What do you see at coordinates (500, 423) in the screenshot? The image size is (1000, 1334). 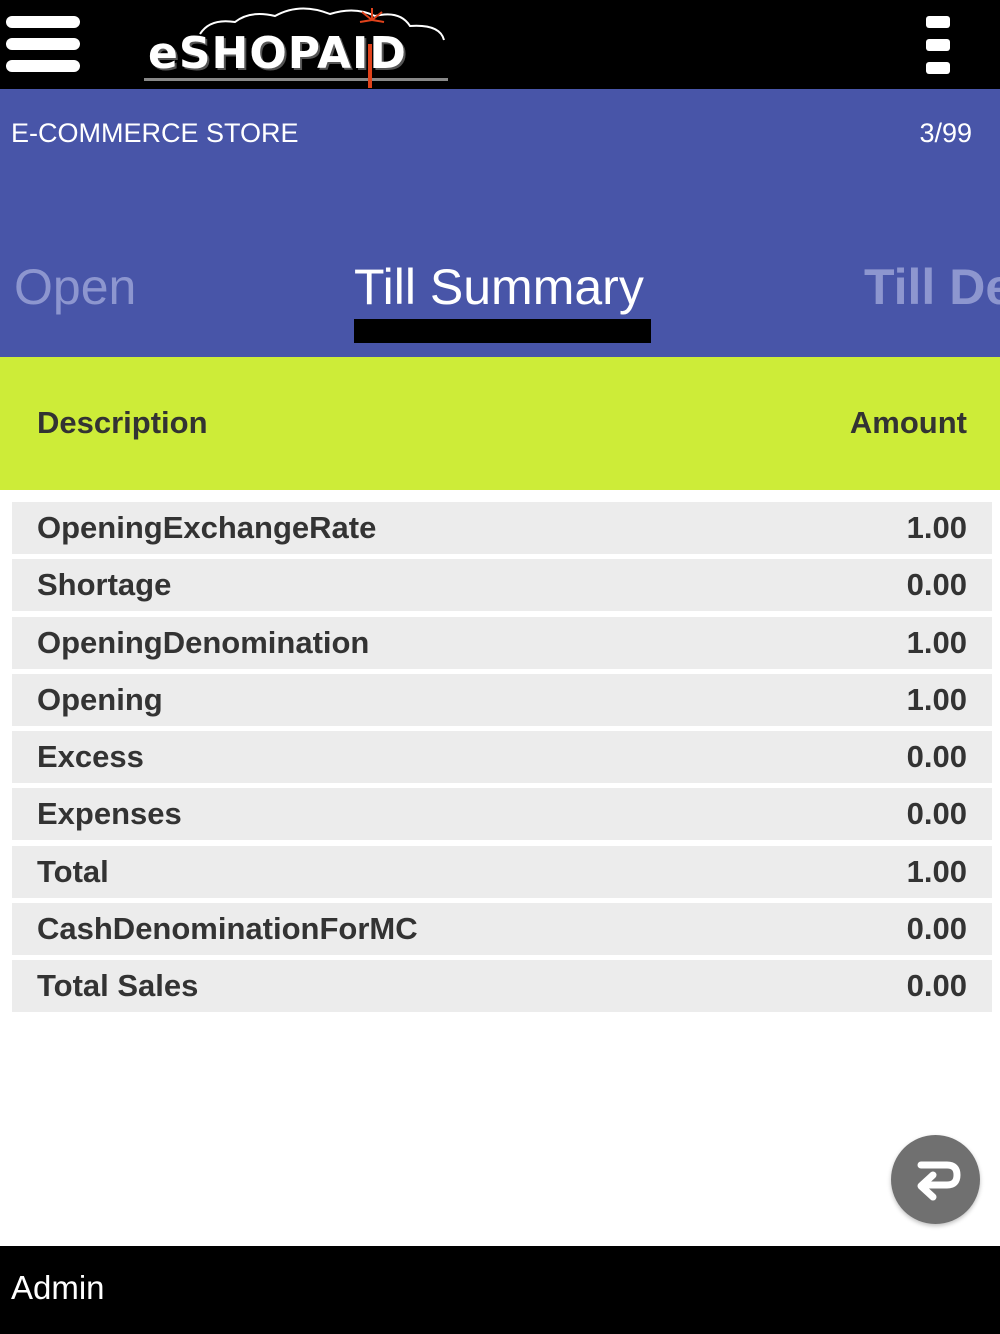 I see `table-header: Description Amount` at bounding box center [500, 423].